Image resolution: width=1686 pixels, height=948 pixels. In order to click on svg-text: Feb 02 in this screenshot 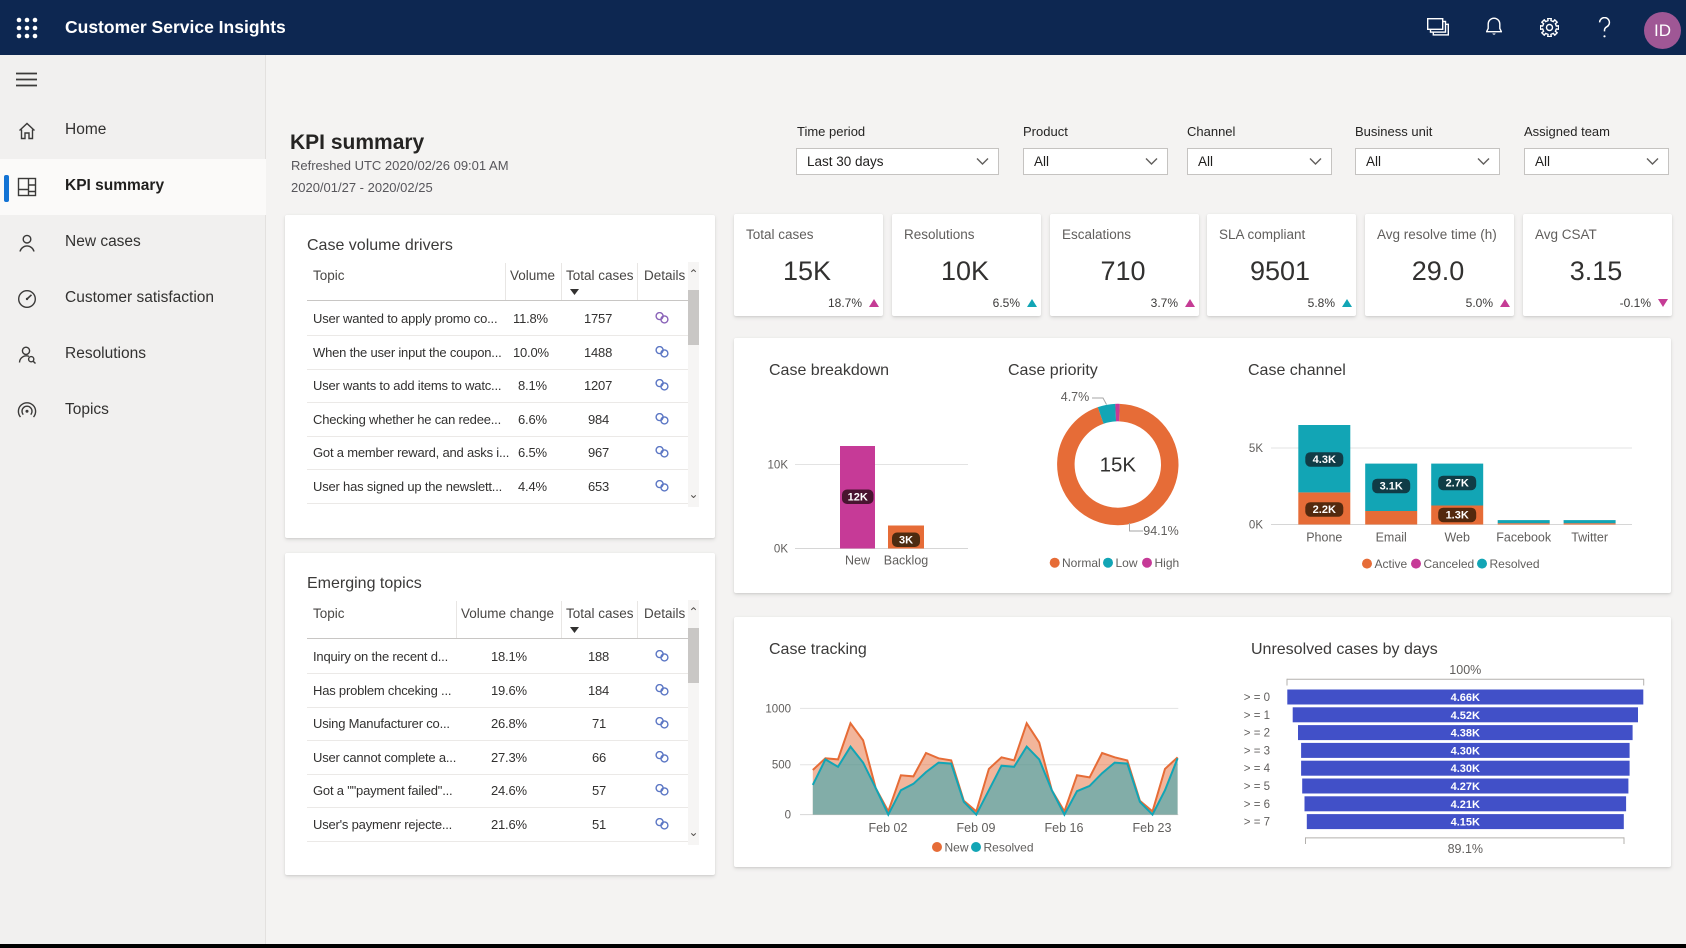, I will do `click(888, 828)`.